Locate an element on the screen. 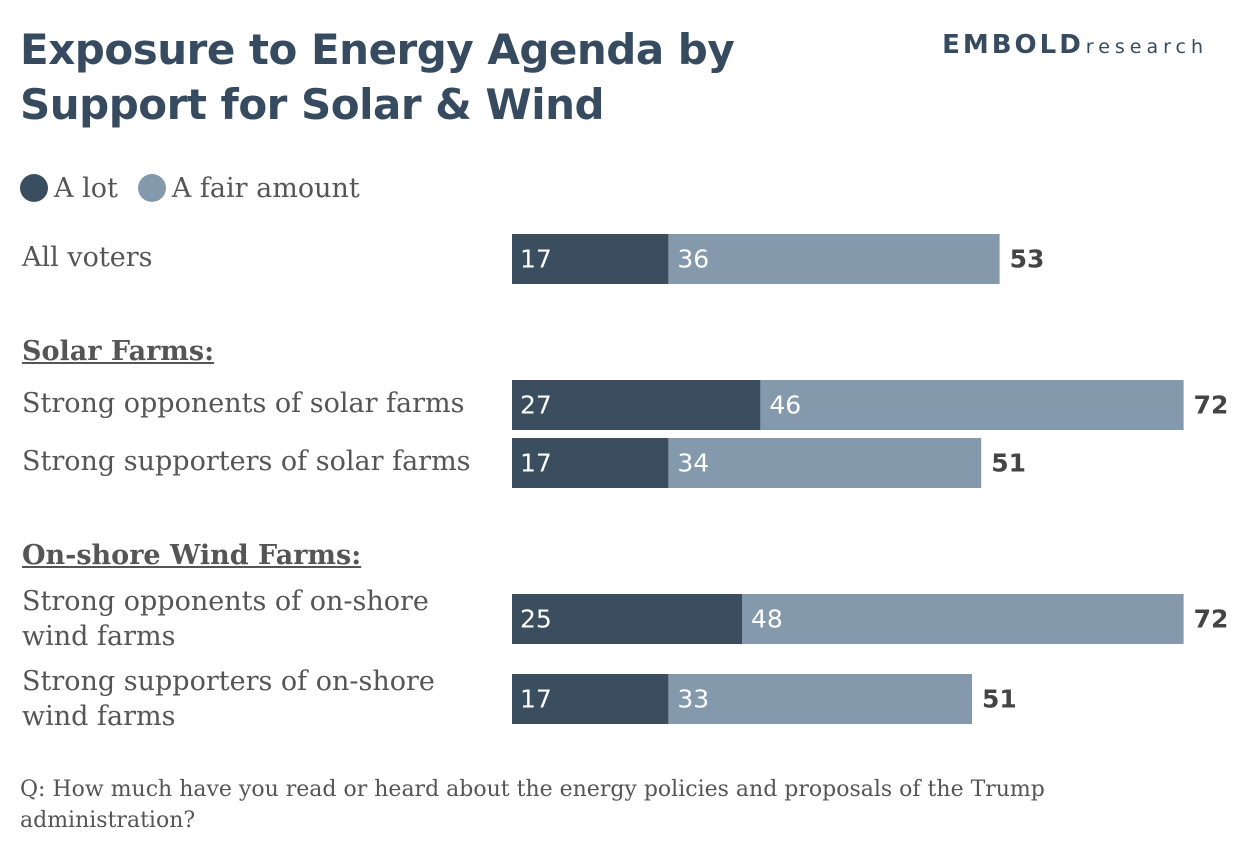 The width and height of the screenshot is (1240, 856). row-label-wind-supporters: Strong supporters of on-shore wind farms is located at coordinates (228, 699).